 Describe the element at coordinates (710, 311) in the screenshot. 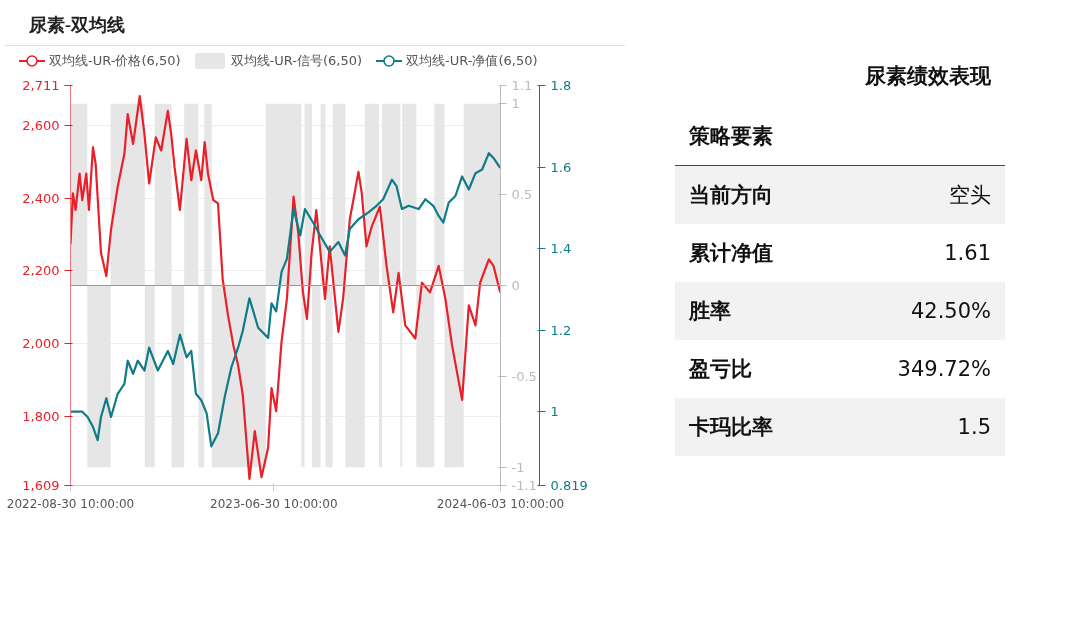

I see `text: 胜率` at that location.